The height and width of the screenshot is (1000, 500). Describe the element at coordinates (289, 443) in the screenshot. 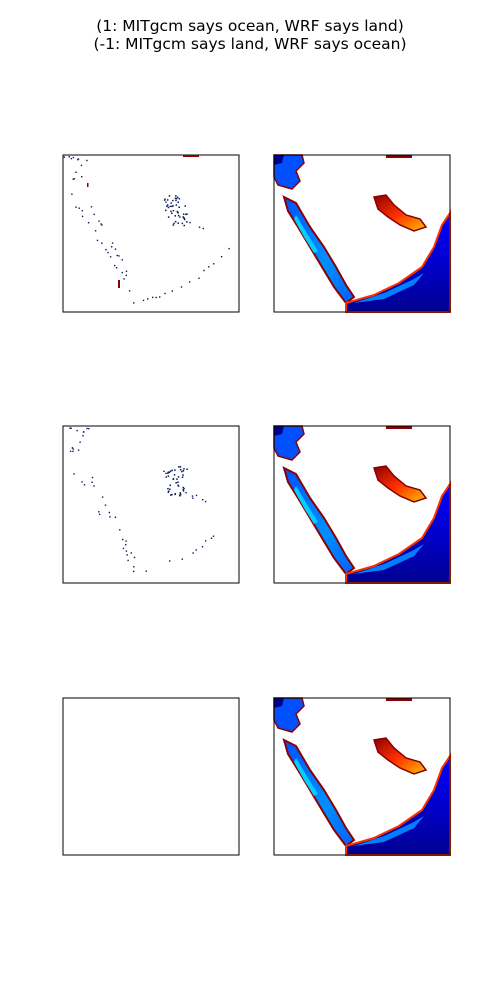

I see `mediterranean-region` at that location.